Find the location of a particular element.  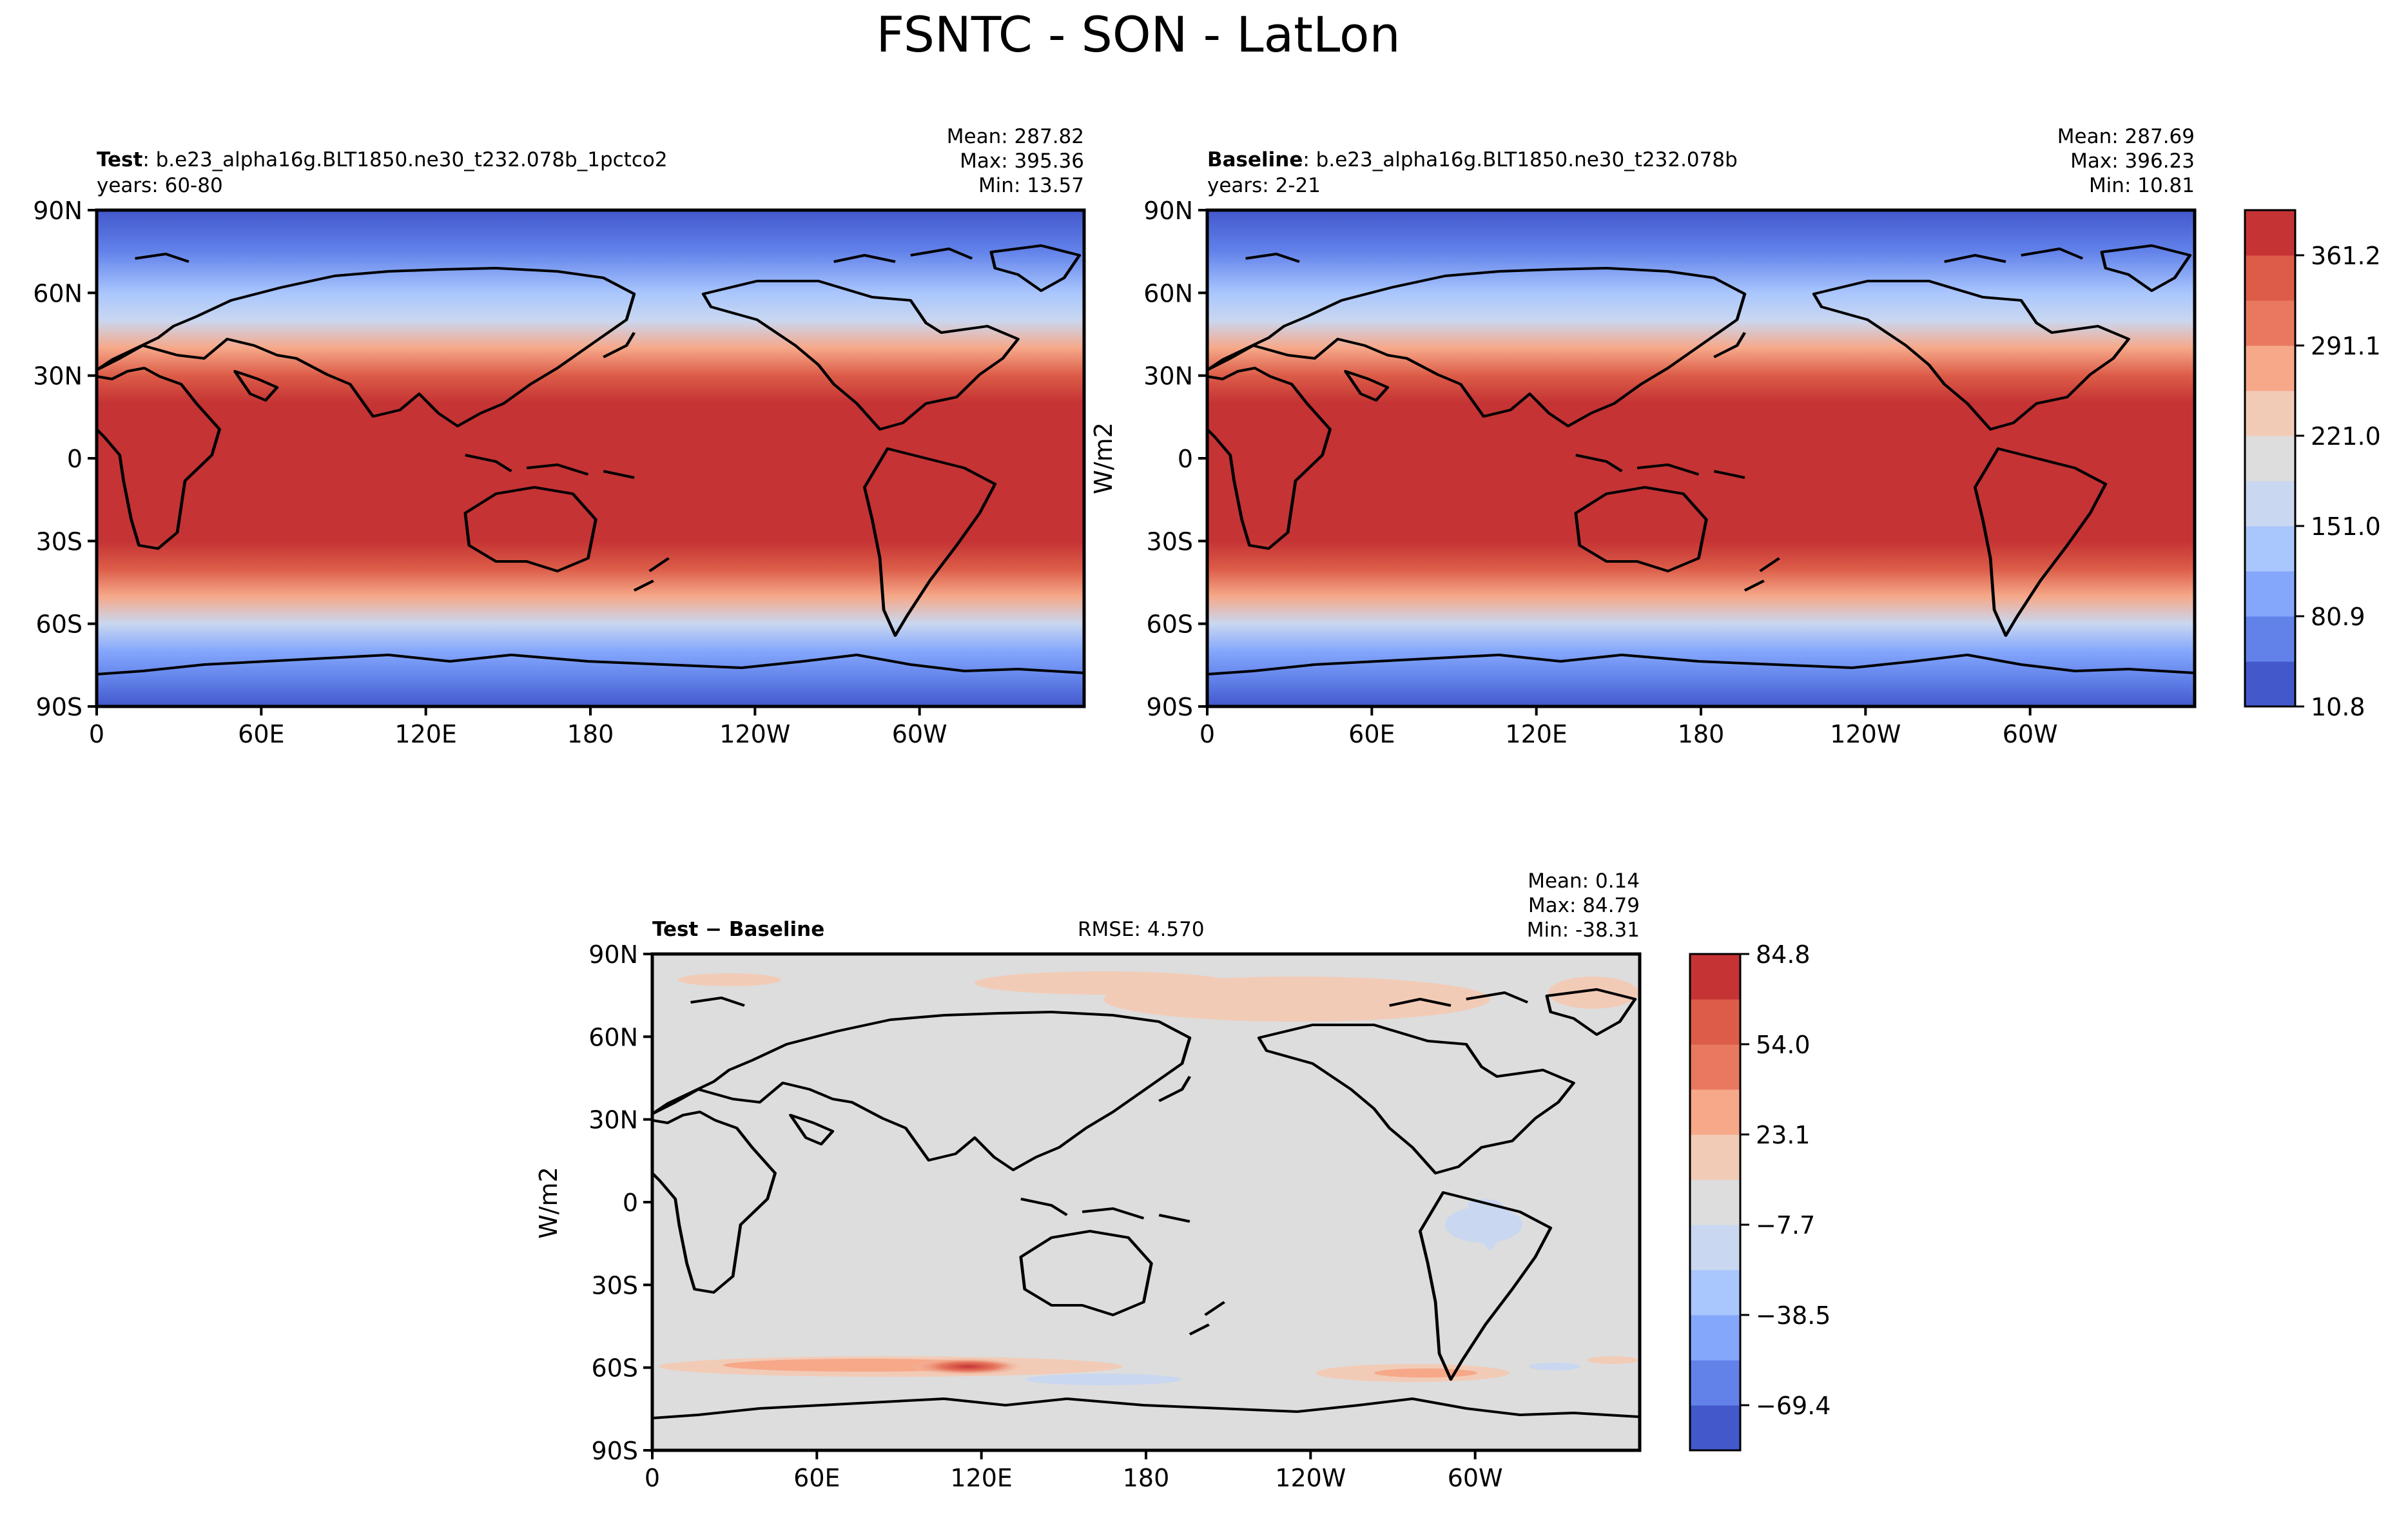

test-ytick-label: 60N is located at coordinates (58, 293).